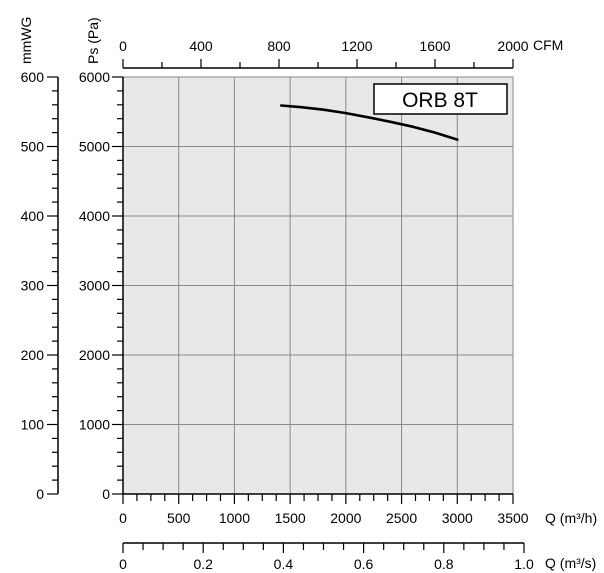 This screenshot has height=573, width=604. I want to click on top-axis-title-cfm: CFM, so click(548, 45).